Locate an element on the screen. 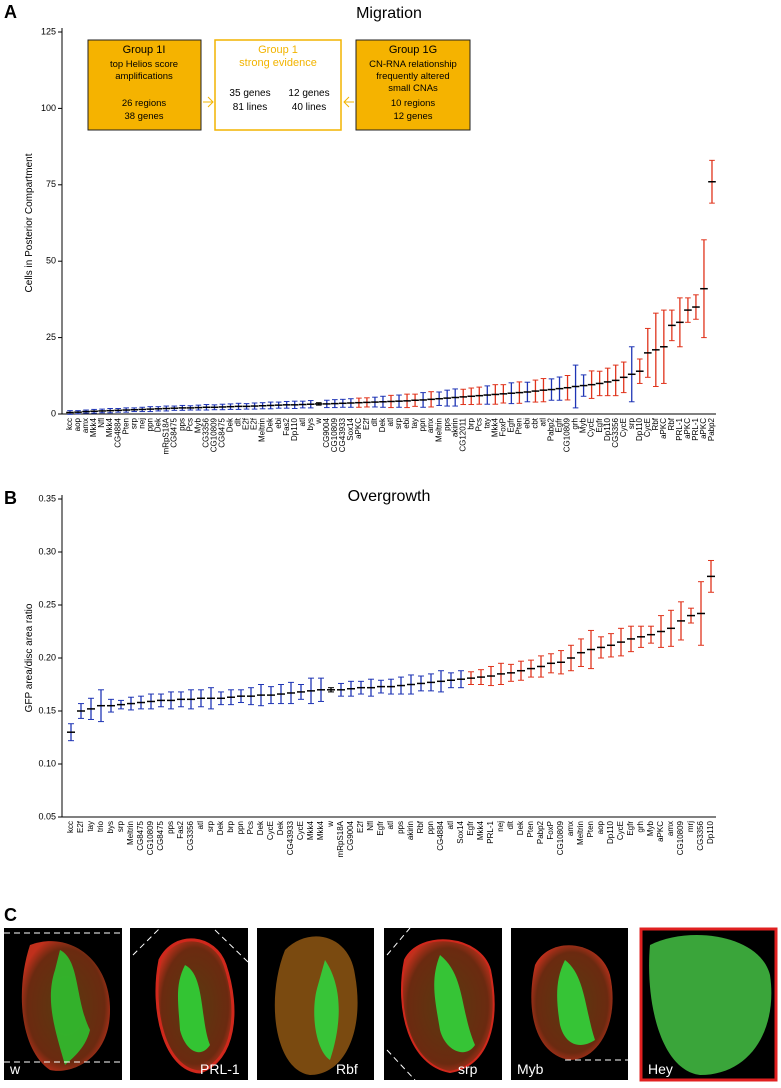 The height and width of the screenshot is (1088, 781). x-tick-label: akirin is located at coordinates (454, 427).